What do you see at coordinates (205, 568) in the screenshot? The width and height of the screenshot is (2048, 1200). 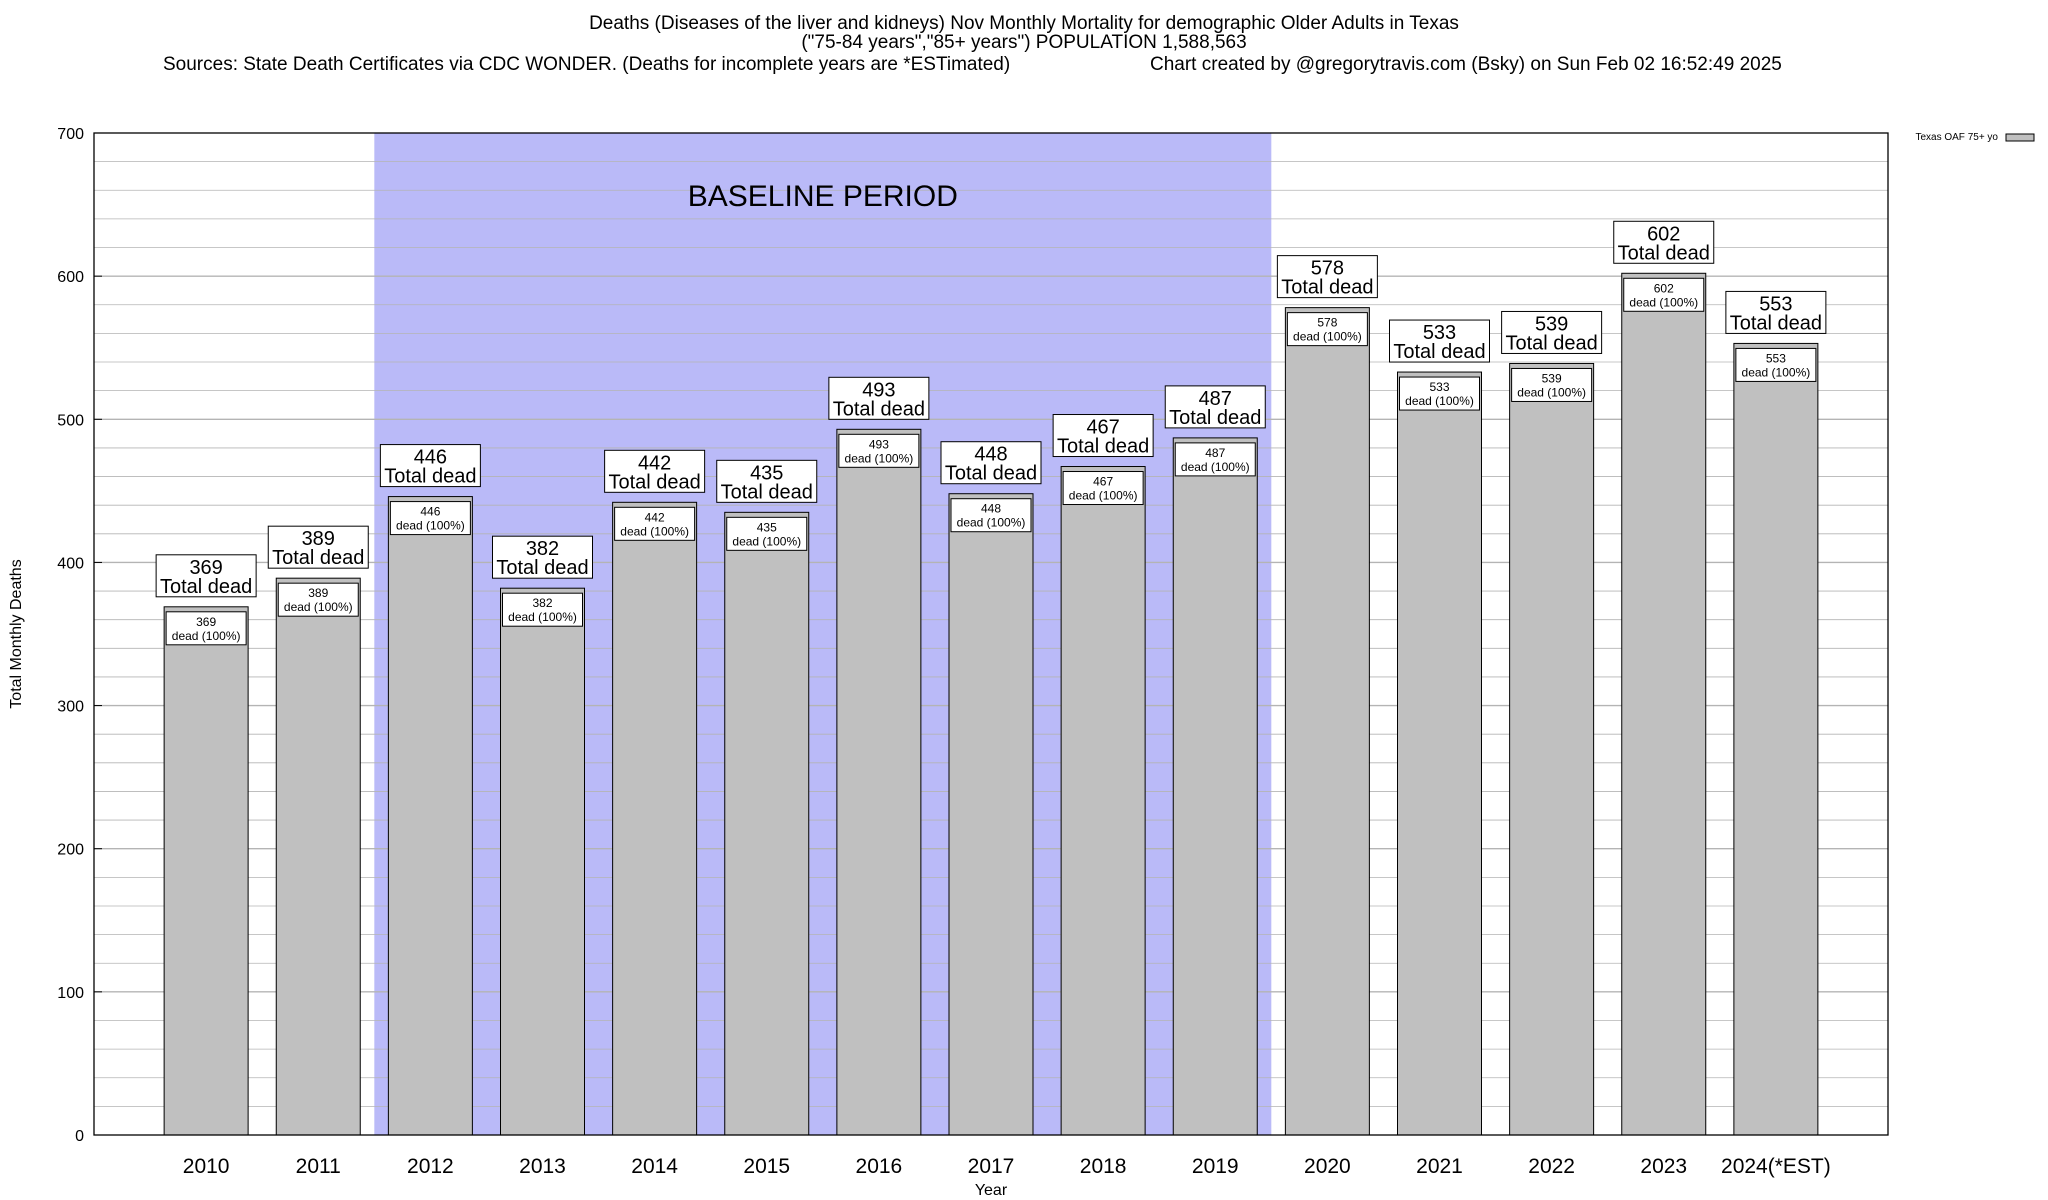 I see `total-value-label: 369` at bounding box center [205, 568].